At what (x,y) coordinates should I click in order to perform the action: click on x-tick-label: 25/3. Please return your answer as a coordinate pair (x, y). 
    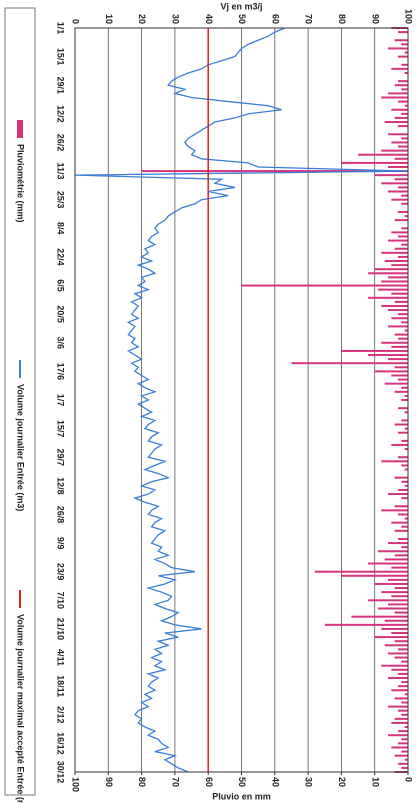
    Looking at the image, I should click on (61, 200).